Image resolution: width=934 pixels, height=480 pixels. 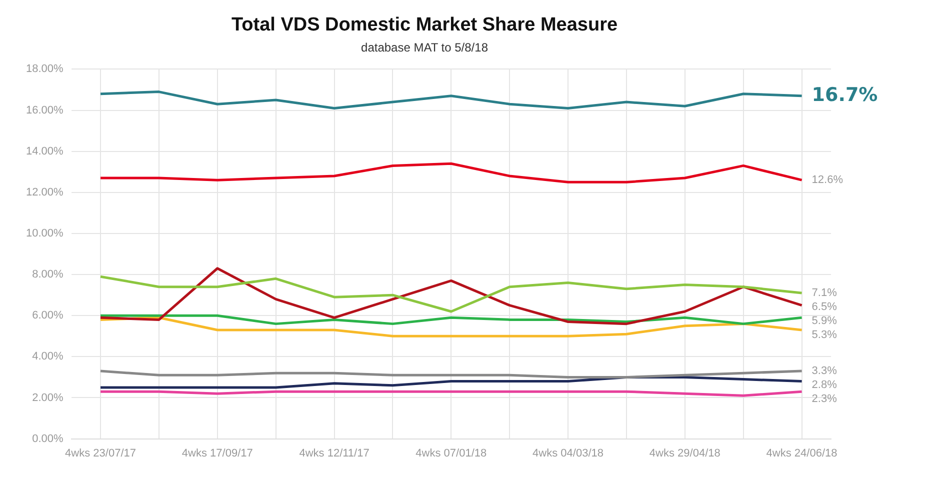 I want to click on data-label: 5.9%, so click(x=825, y=321).